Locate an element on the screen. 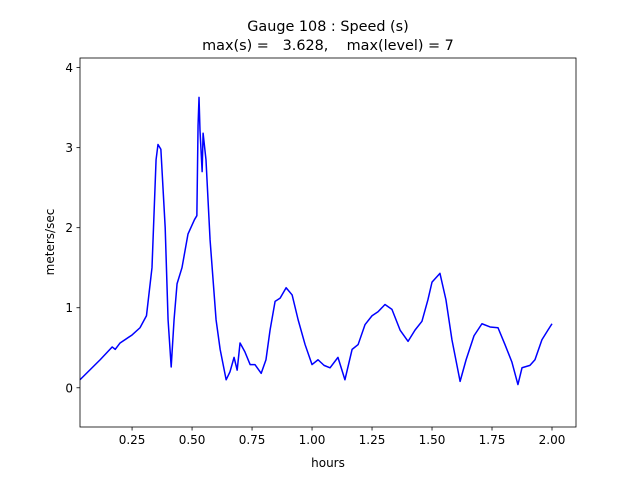  x-axis-label: hours is located at coordinates (328, 463).